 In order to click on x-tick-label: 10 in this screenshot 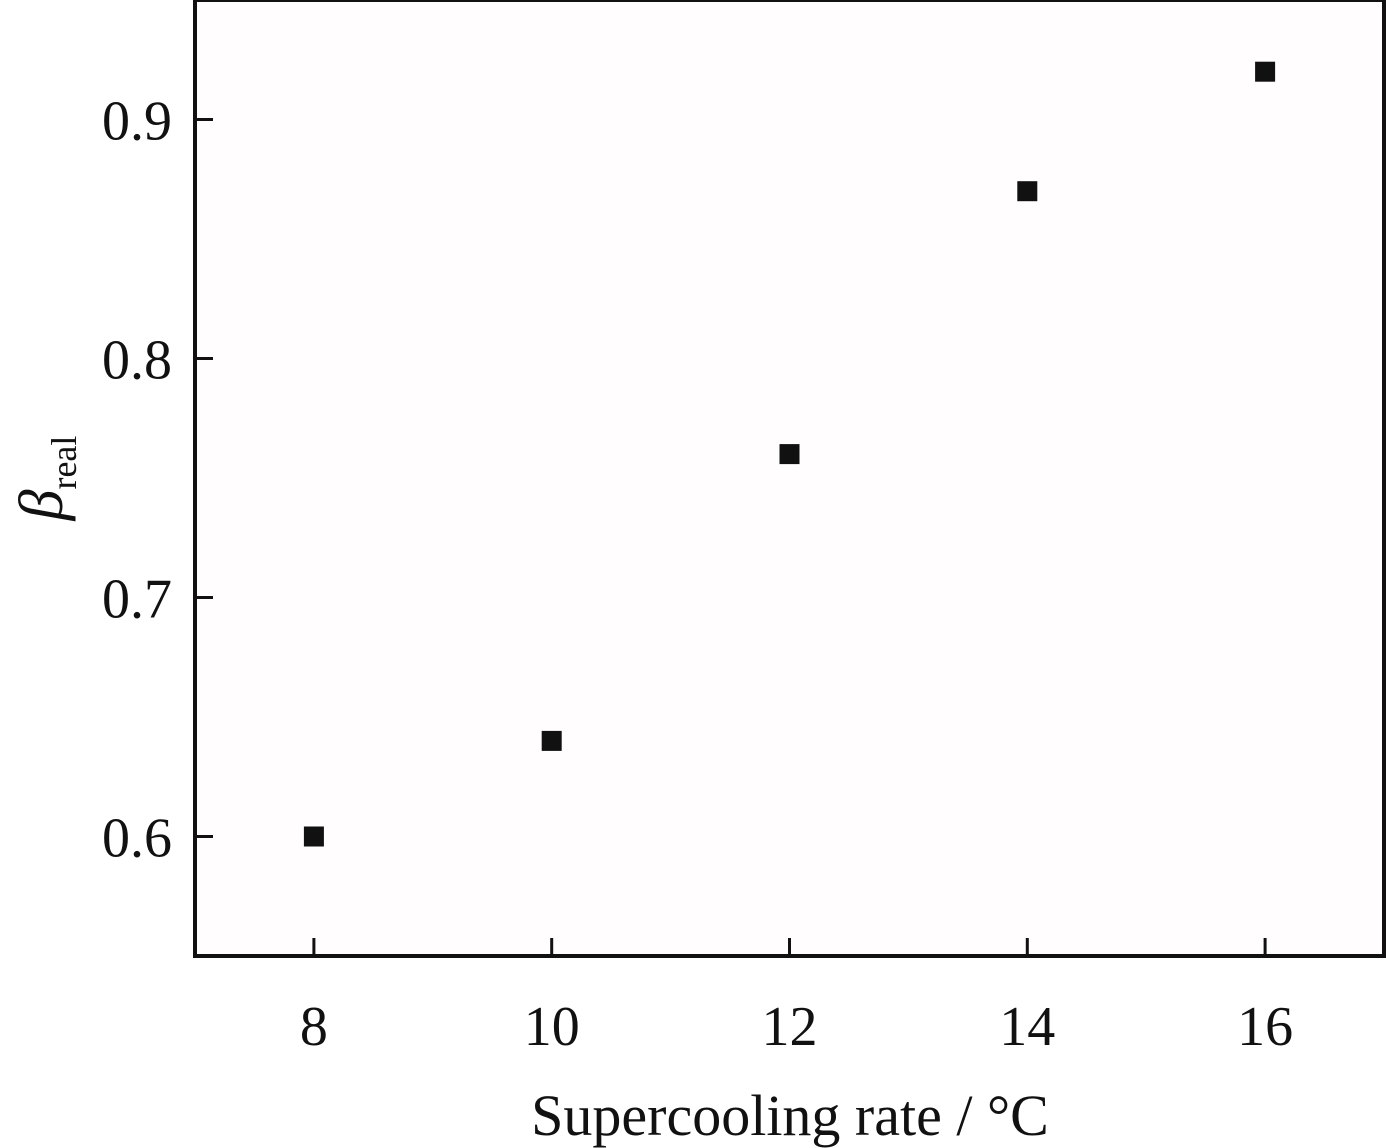, I will do `click(552, 1027)`.